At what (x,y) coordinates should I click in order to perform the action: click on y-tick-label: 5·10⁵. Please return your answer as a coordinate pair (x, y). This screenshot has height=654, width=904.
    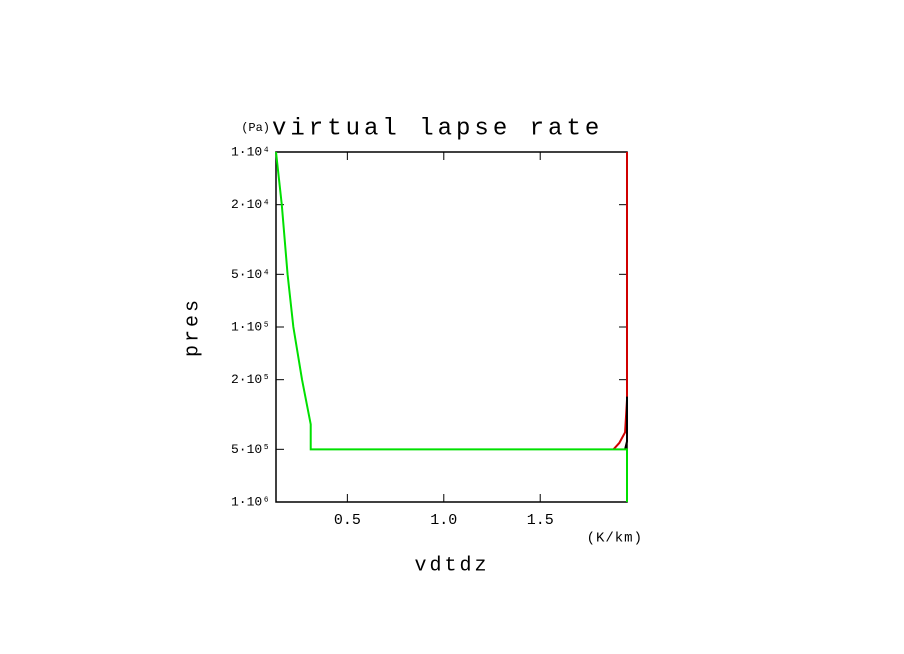
    Looking at the image, I should click on (250, 449).